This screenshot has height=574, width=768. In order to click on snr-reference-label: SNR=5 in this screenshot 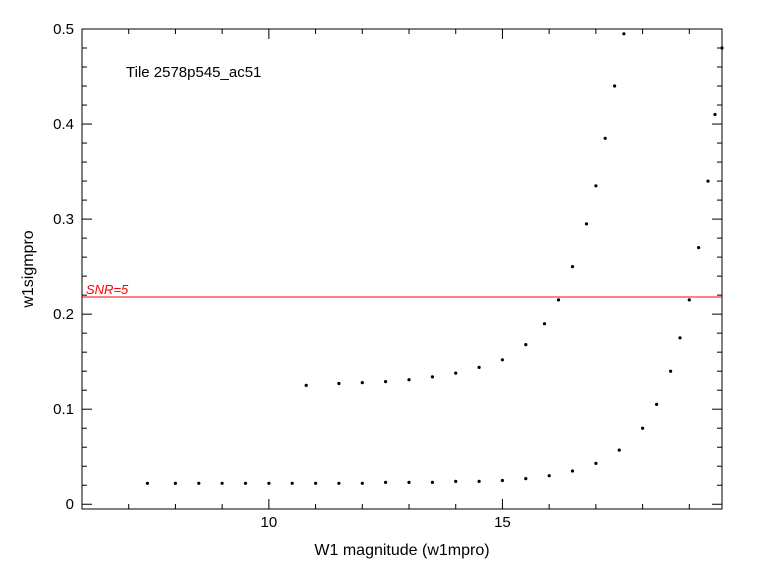, I will do `click(107, 289)`.